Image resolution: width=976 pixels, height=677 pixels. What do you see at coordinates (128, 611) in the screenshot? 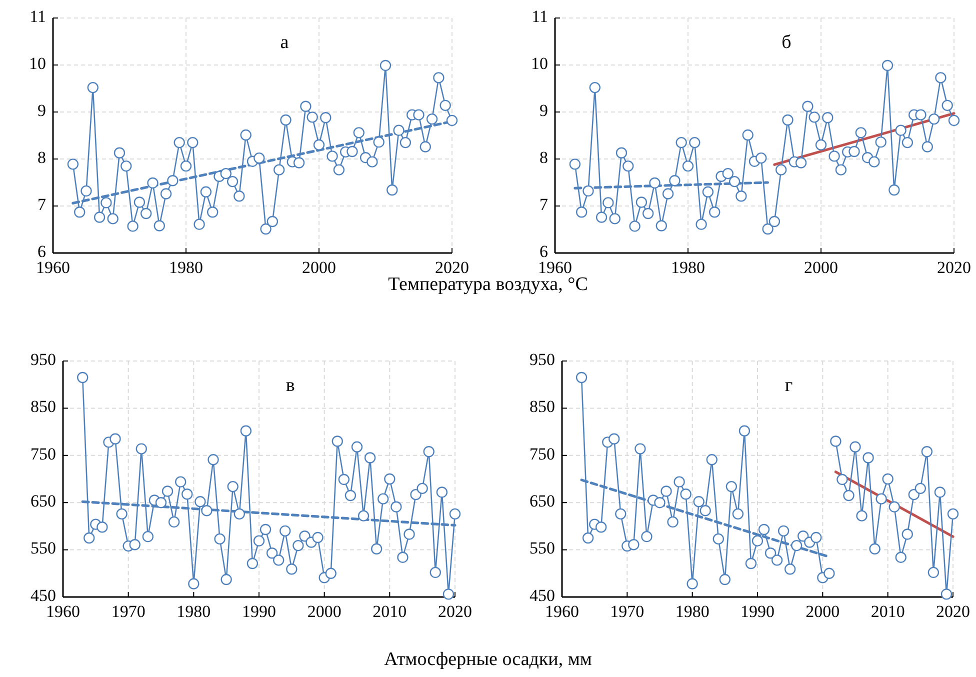
I see `x-tick-label: 1970` at bounding box center [128, 611].